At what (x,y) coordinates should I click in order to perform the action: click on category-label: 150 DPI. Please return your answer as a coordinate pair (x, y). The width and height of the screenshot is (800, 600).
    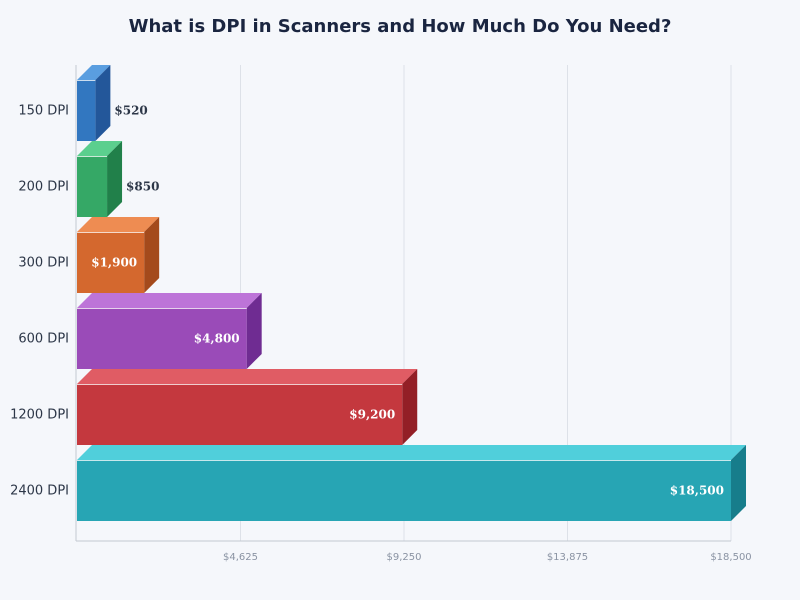
    Looking at the image, I should click on (43, 111).